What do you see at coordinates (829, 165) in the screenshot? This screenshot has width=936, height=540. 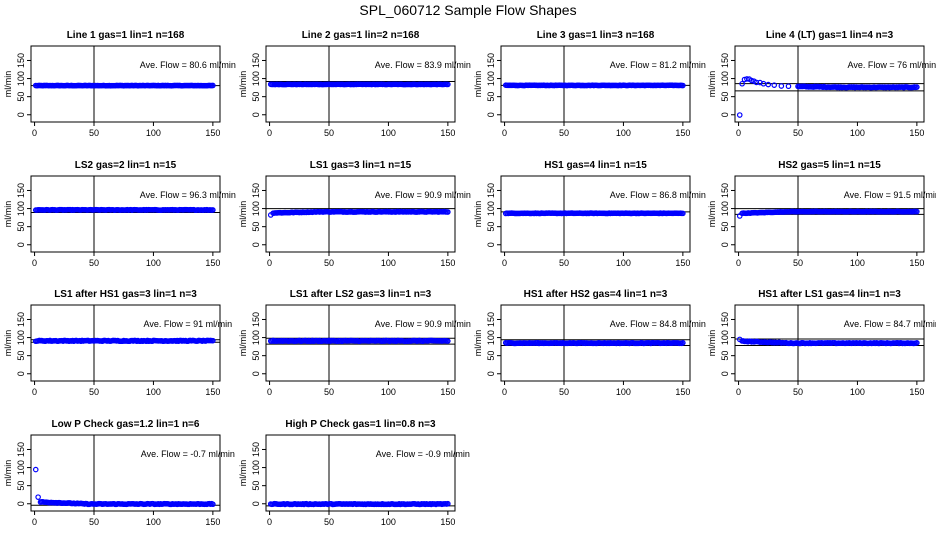 I see `panel-title: HS2 gas=5 lin=1 n=15` at bounding box center [829, 165].